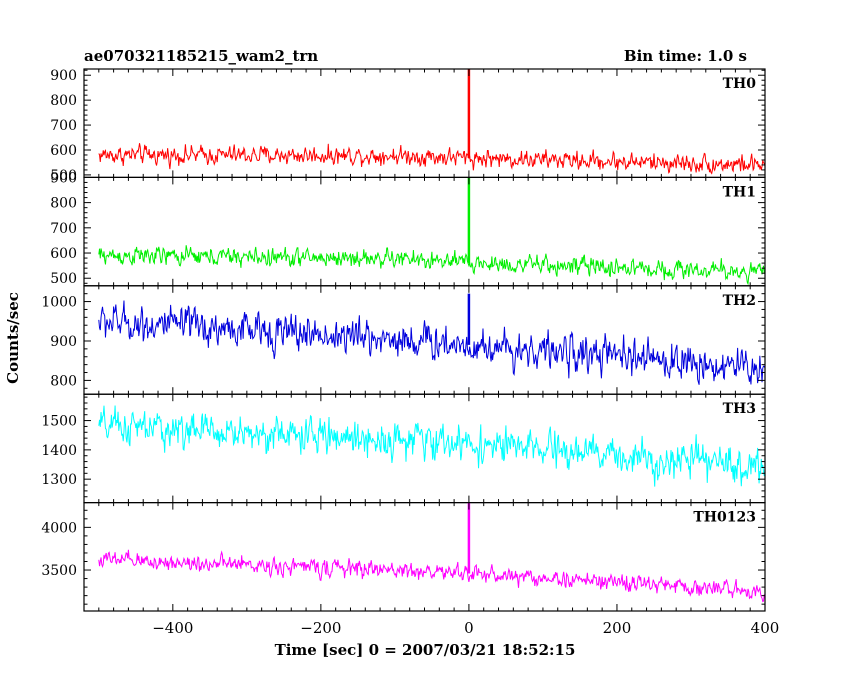 This screenshot has height=685, width=850. I want to click on y-tick-label: 1500, so click(59, 422).